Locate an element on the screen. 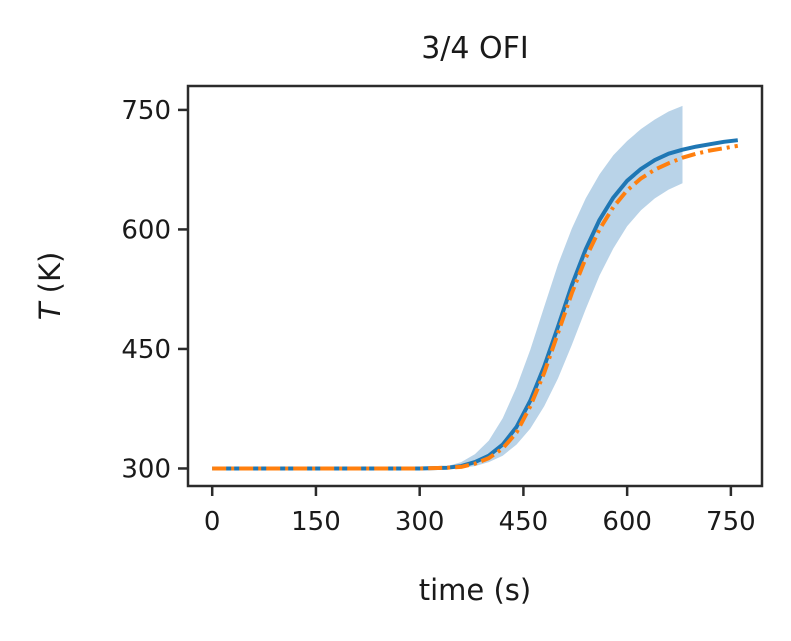  y-tick-label: 300 is located at coordinates (146, 469).